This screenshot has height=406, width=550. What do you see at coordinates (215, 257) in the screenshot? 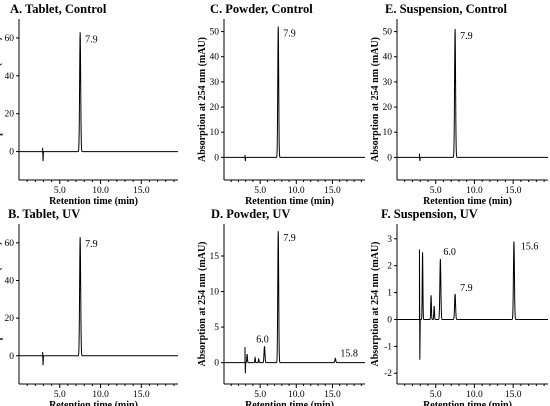
I see `y-tick-label: 15` at bounding box center [215, 257].